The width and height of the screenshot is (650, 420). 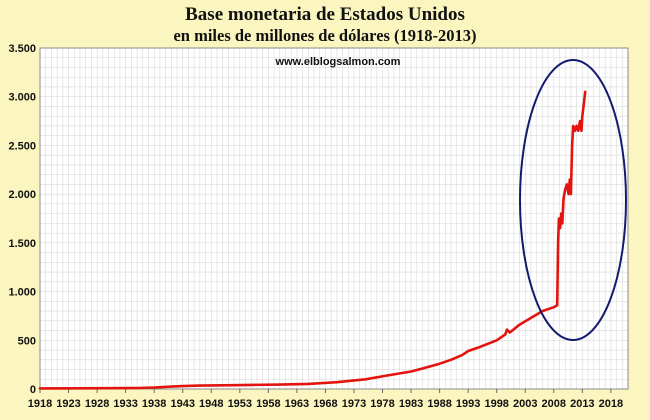 What do you see at coordinates (382, 404) in the screenshot?
I see `x-tick-label: 1978` at bounding box center [382, 404].